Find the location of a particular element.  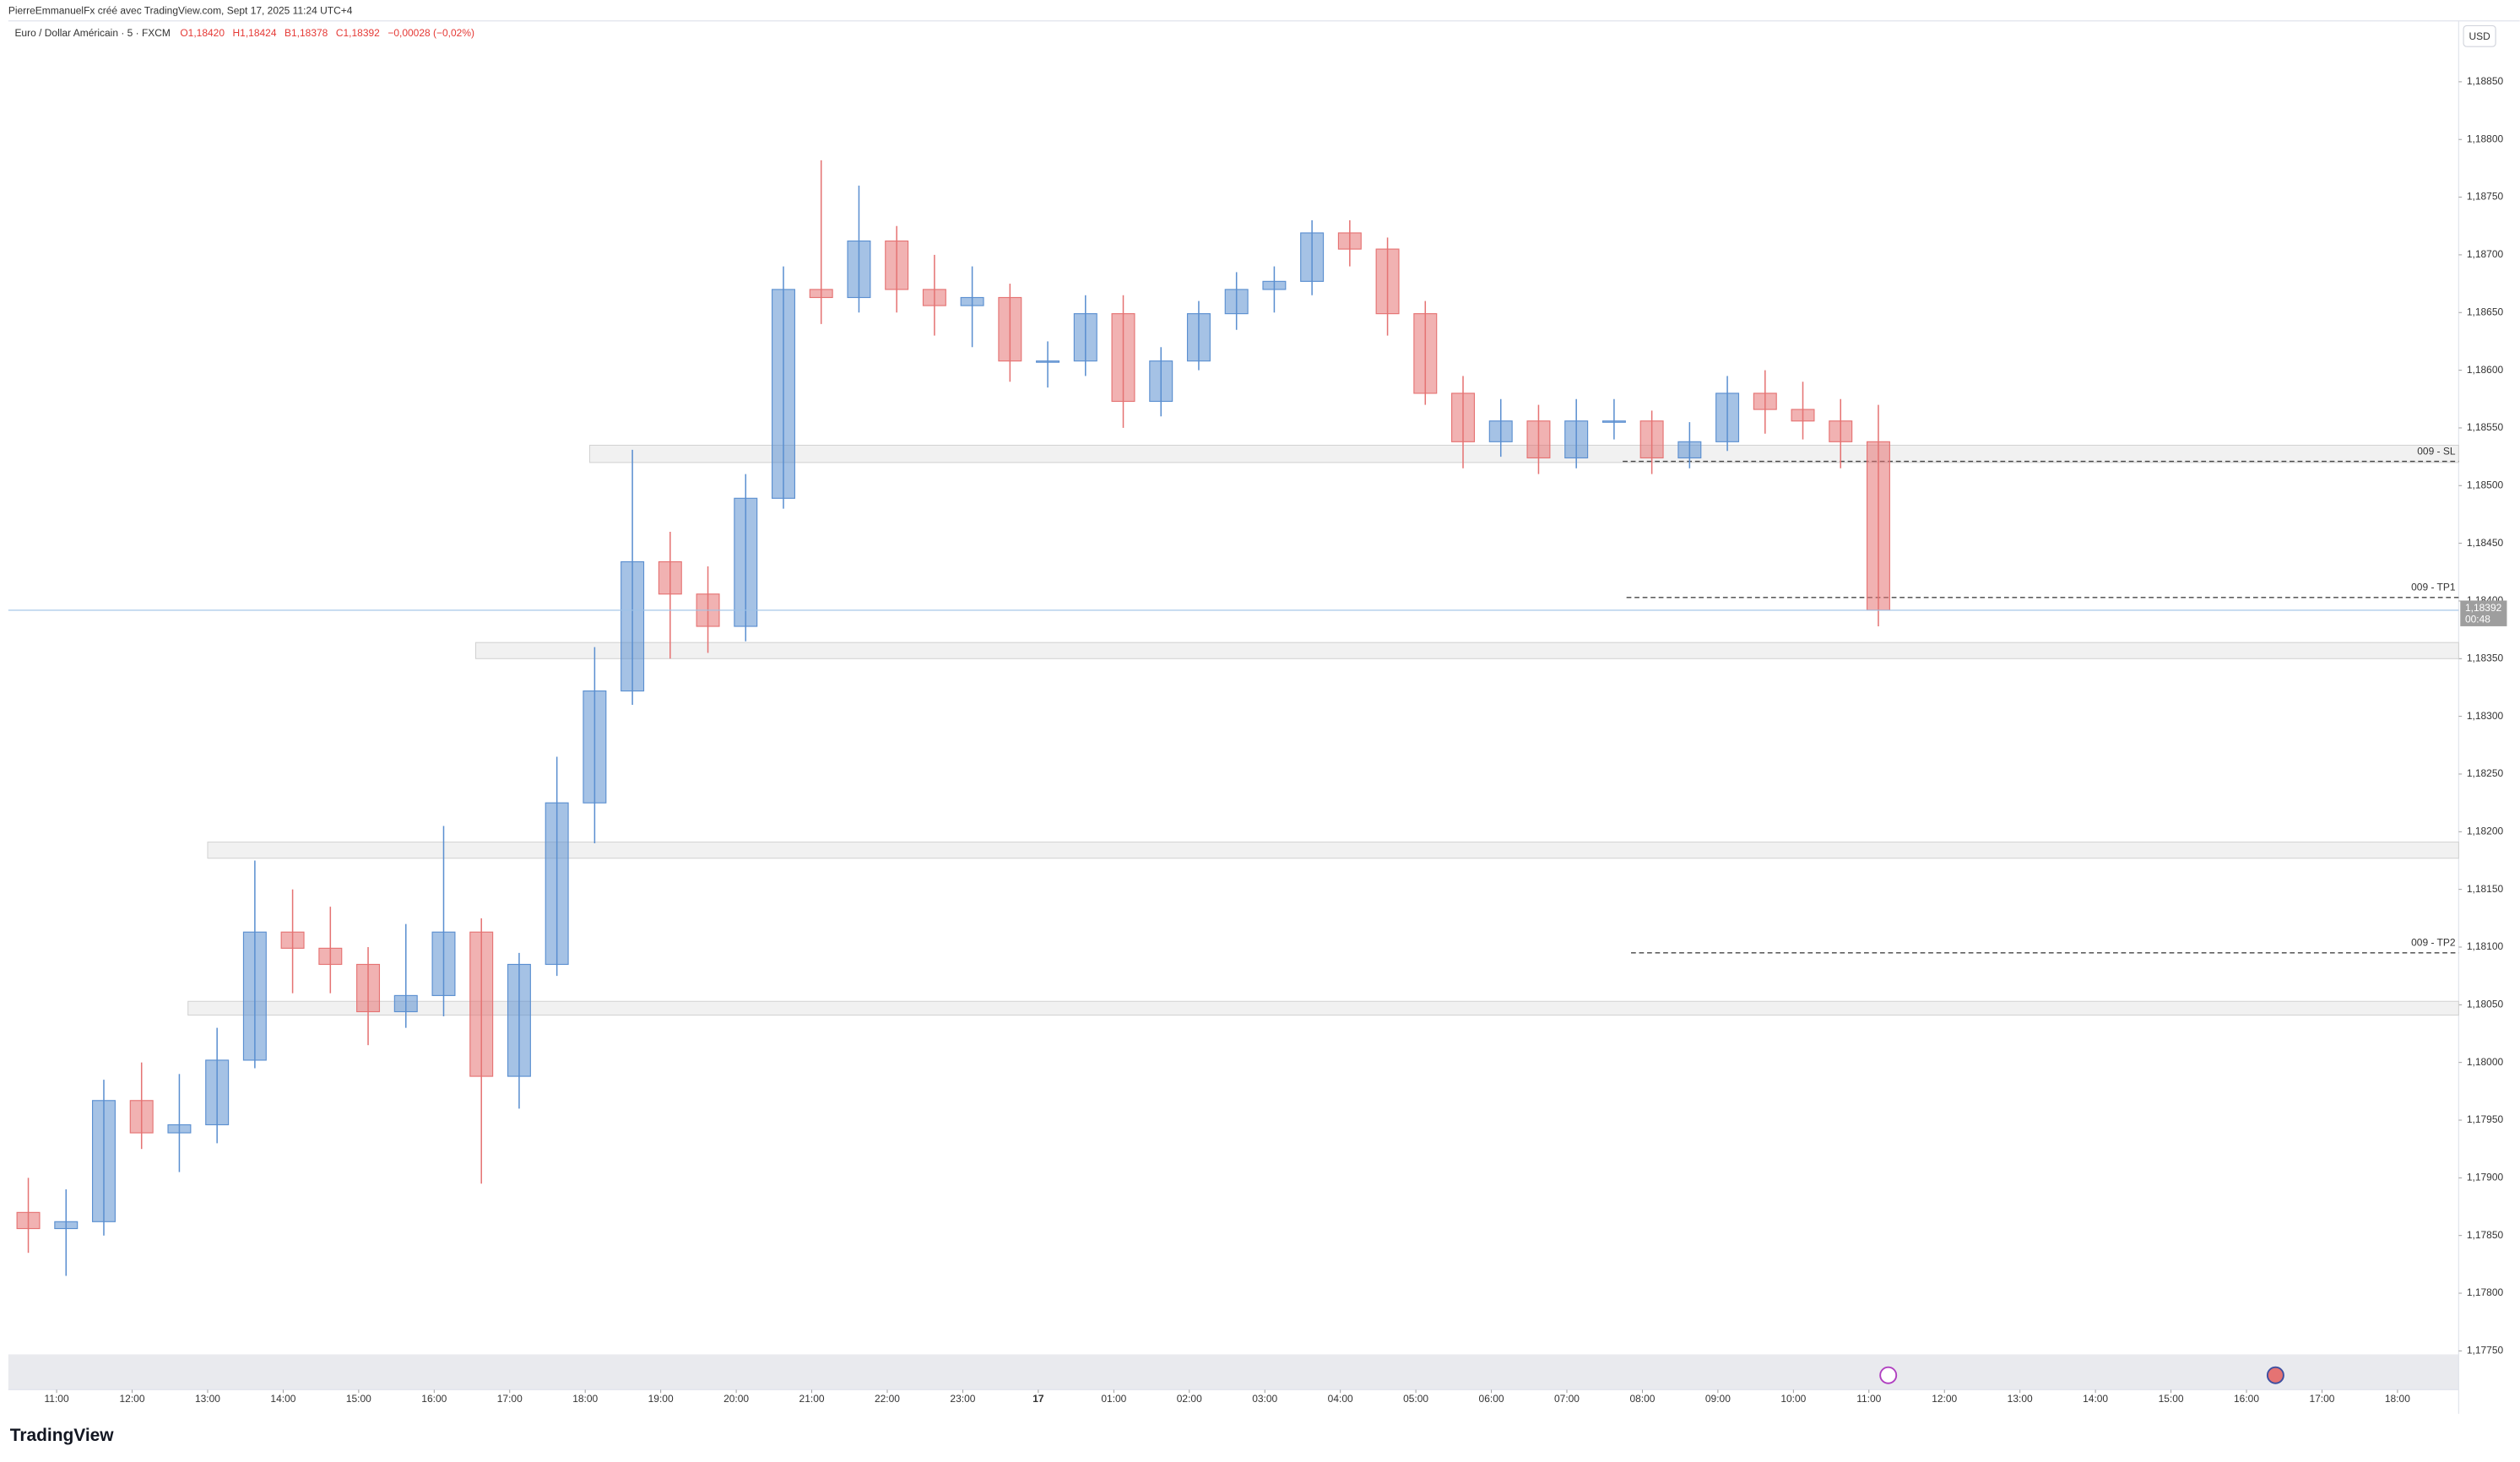

y-tick-label: 1,17850 is located at coordinates (2485, 1235).